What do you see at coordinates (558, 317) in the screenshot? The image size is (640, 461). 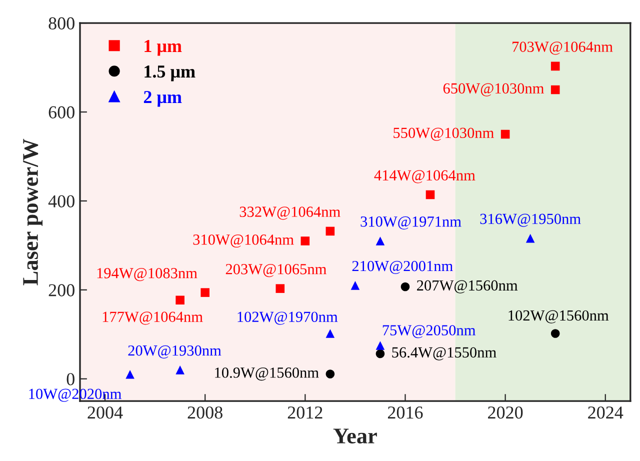 I see `annotation: 102W@1560nm` at bounding box center [558, 317].